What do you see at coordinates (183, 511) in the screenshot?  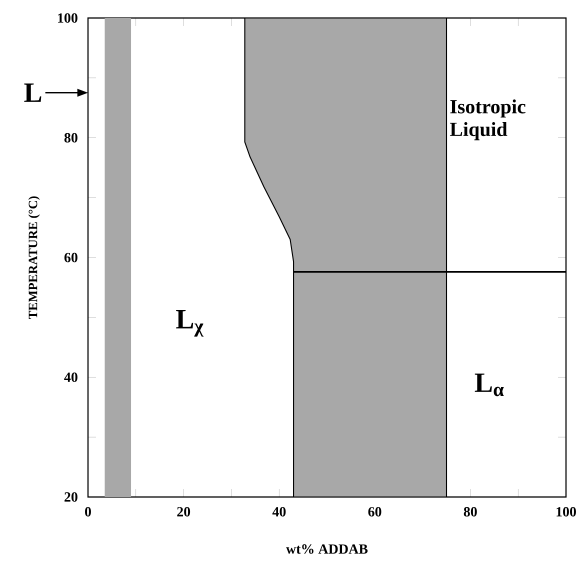 I see `x-tick-label: 20` at bounding box center [183, 511].